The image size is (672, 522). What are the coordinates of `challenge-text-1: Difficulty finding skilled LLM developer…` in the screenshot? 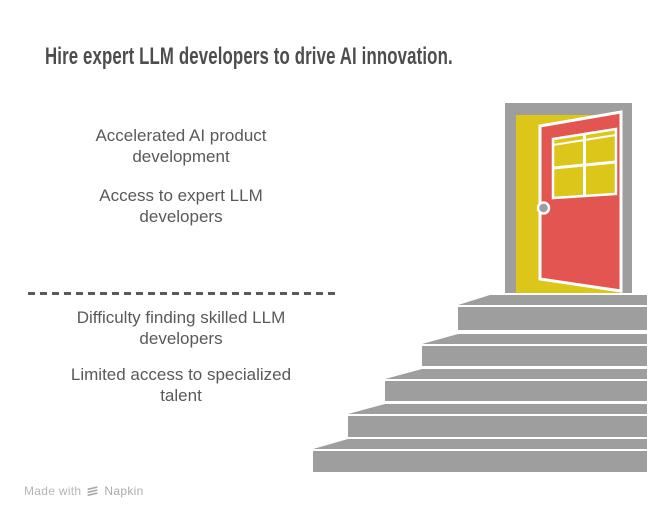 It's located at (181, 328).